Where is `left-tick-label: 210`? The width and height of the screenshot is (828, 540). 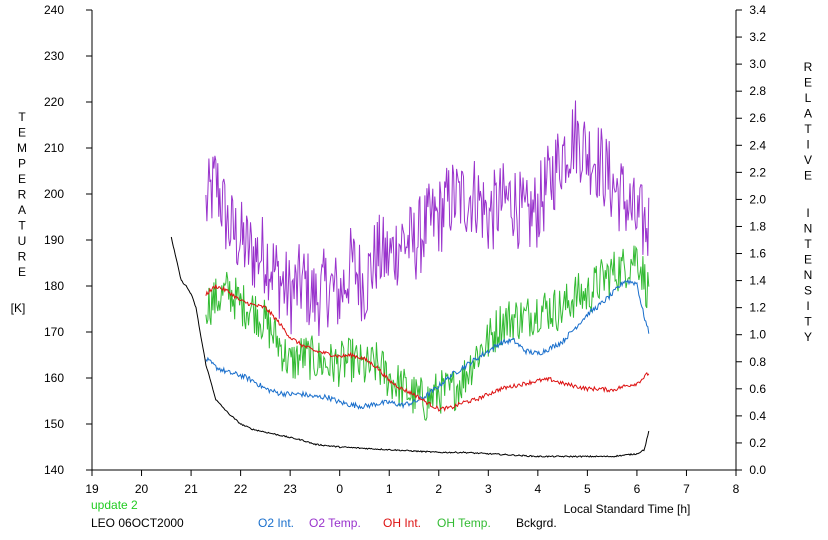 left-tick-label: 210 is located at coordinates (54, 148).